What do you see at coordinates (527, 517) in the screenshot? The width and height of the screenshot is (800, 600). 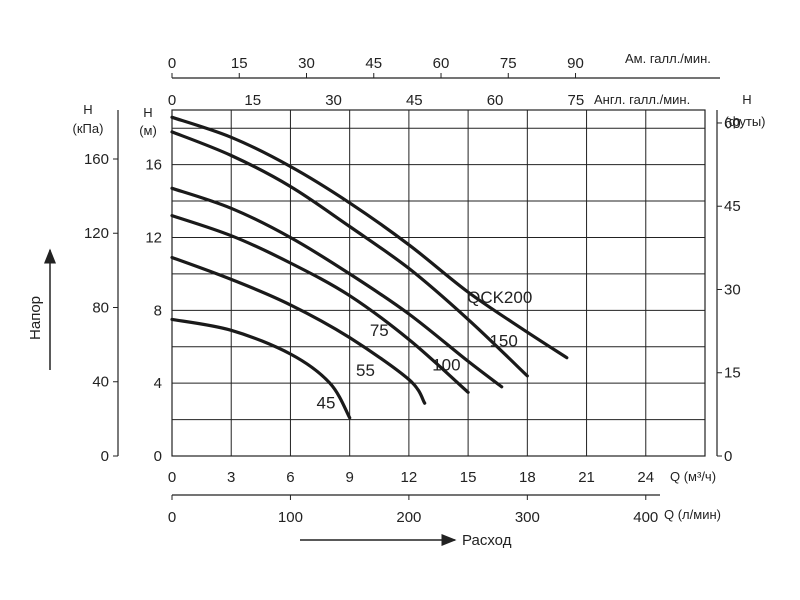 I see `lmin-tick-label: 300` at bounding box center [527, 517].